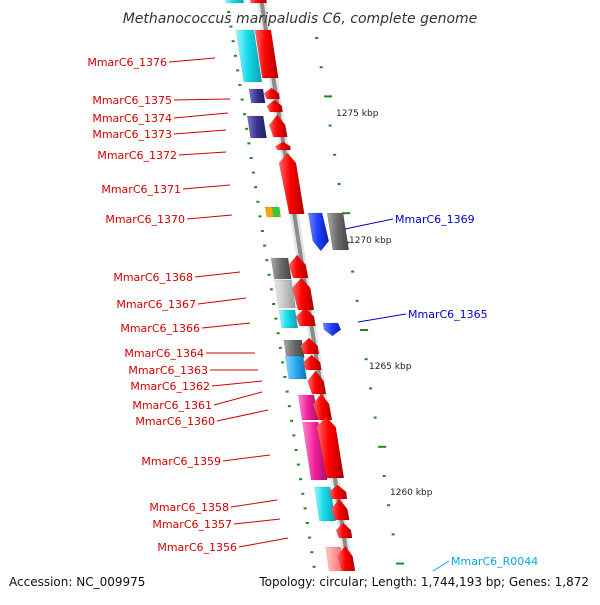 The width and height of the screenshot is (600, 605). I want to click on gene-label: MmarC6_1374, so click(132, 118).